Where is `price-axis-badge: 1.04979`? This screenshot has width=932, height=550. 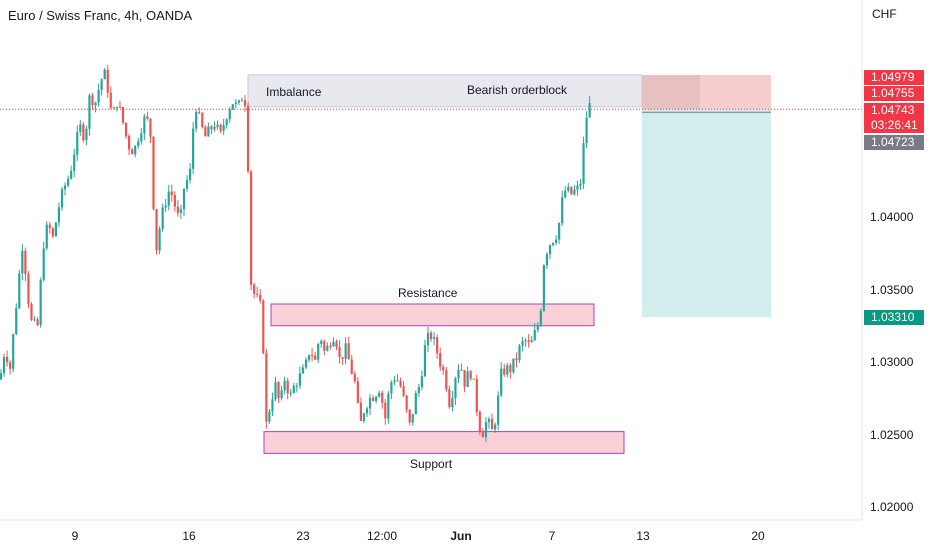
price-axis-badge: 1.04979 is located at coordinates (894, 77).